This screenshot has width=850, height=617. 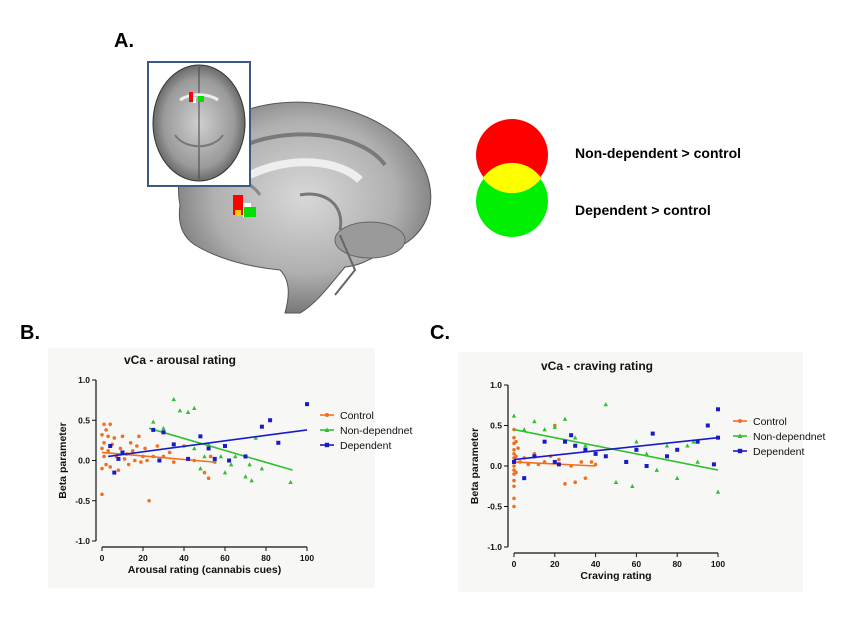 What do you see at coordinates (643, 210) in the screenshot?
I see `venn-label-dependent: Dependent > control` at bounding box center [643, 210].